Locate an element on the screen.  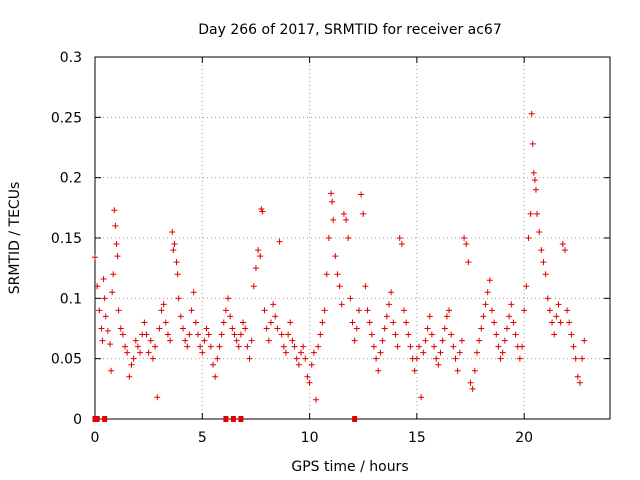
y-tick-label: 0.15 is located at coordinates (66, 239).